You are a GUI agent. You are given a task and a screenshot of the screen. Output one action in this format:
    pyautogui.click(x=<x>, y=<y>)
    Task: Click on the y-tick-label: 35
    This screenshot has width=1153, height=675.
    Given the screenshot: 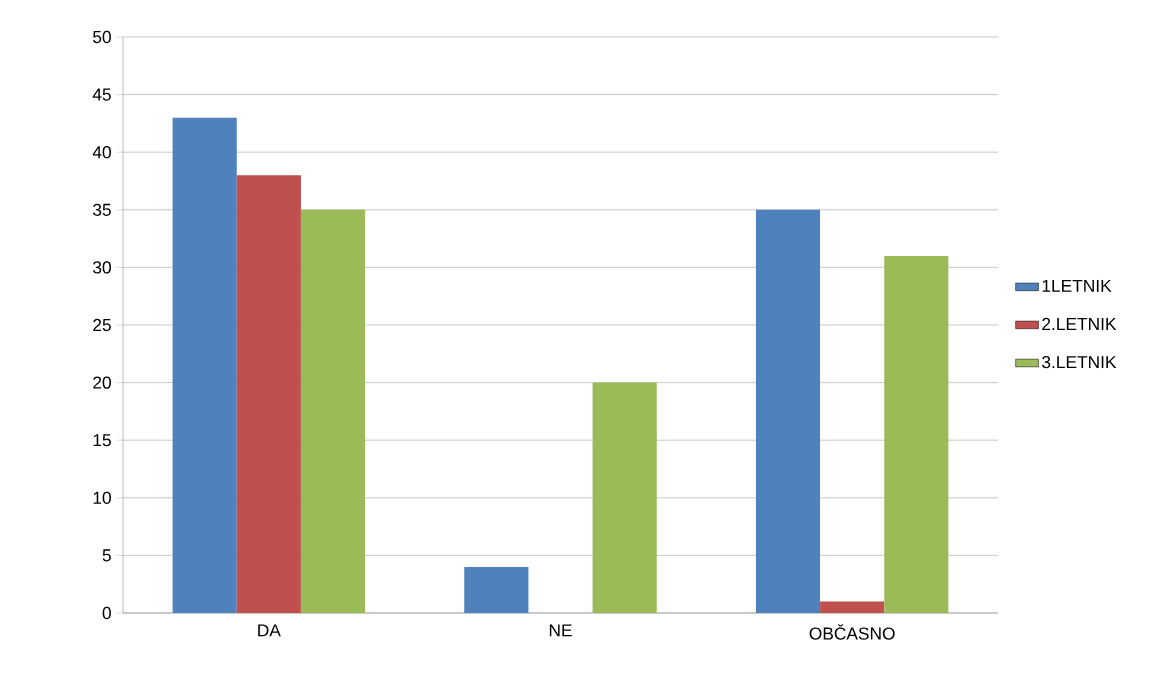 What is the action you would take?
    pyautogui.click(x=102, y=209)
    